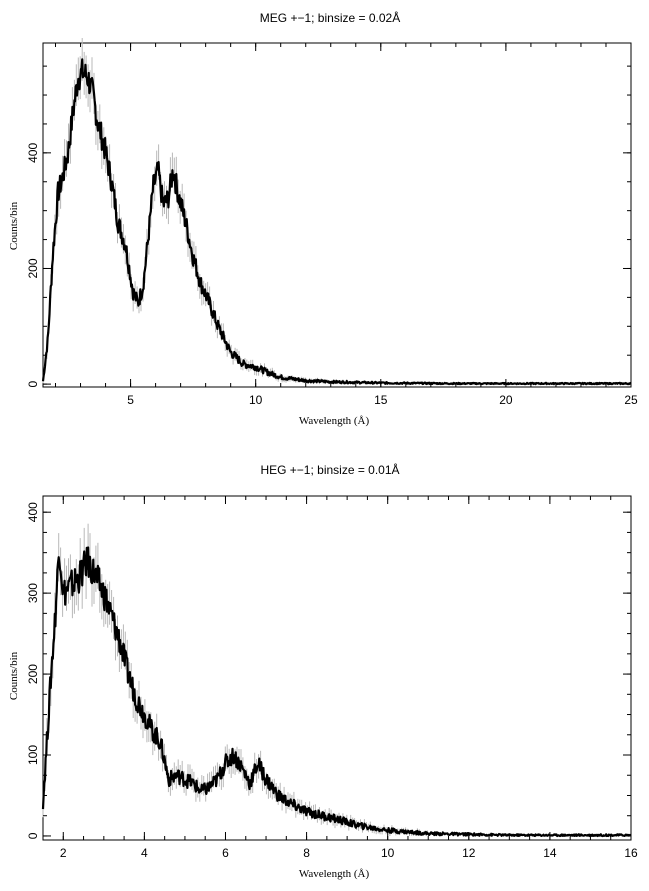 Image resolution: width=649 pixels, height=891 pixels. Describe the element at coordinates (469, 853) in the screenshot. I see `heg-x-tick-label: 12` at that location.